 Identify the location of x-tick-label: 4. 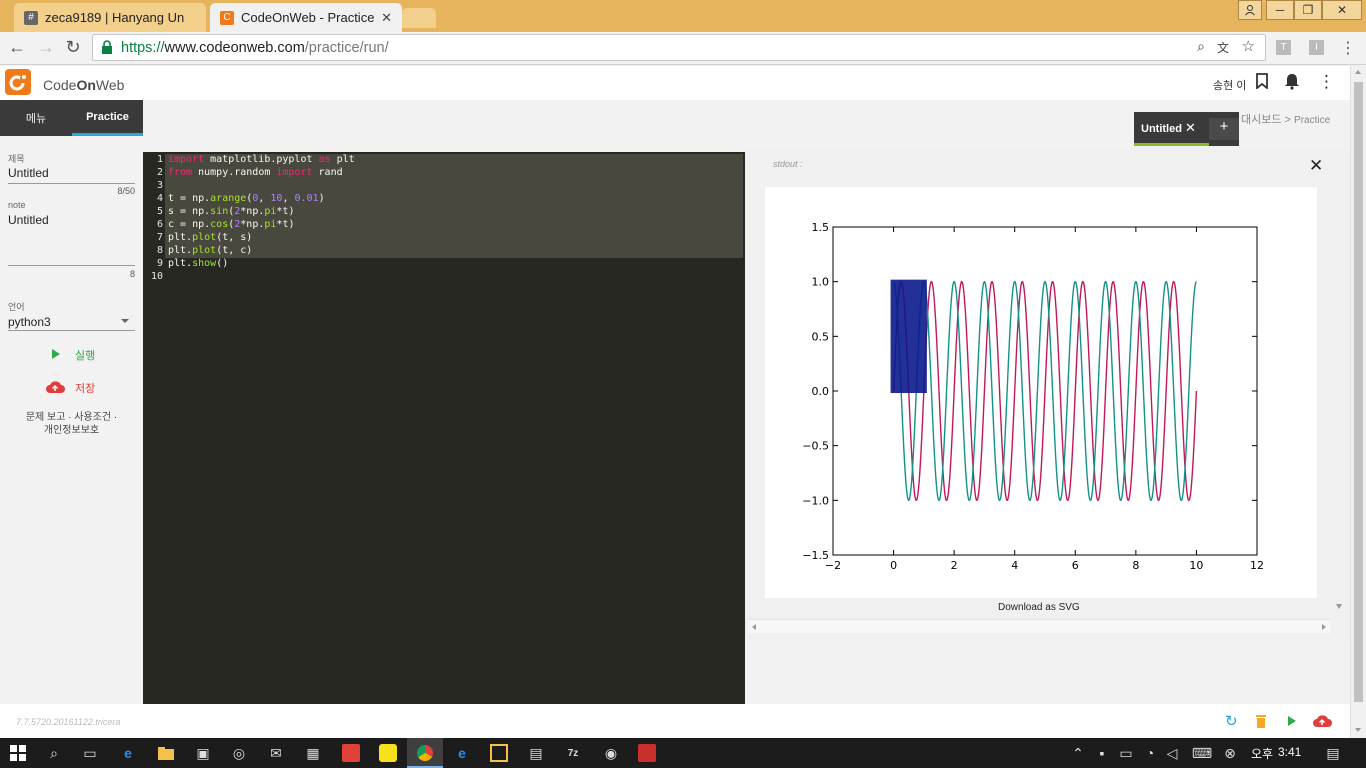
(1014, 565).